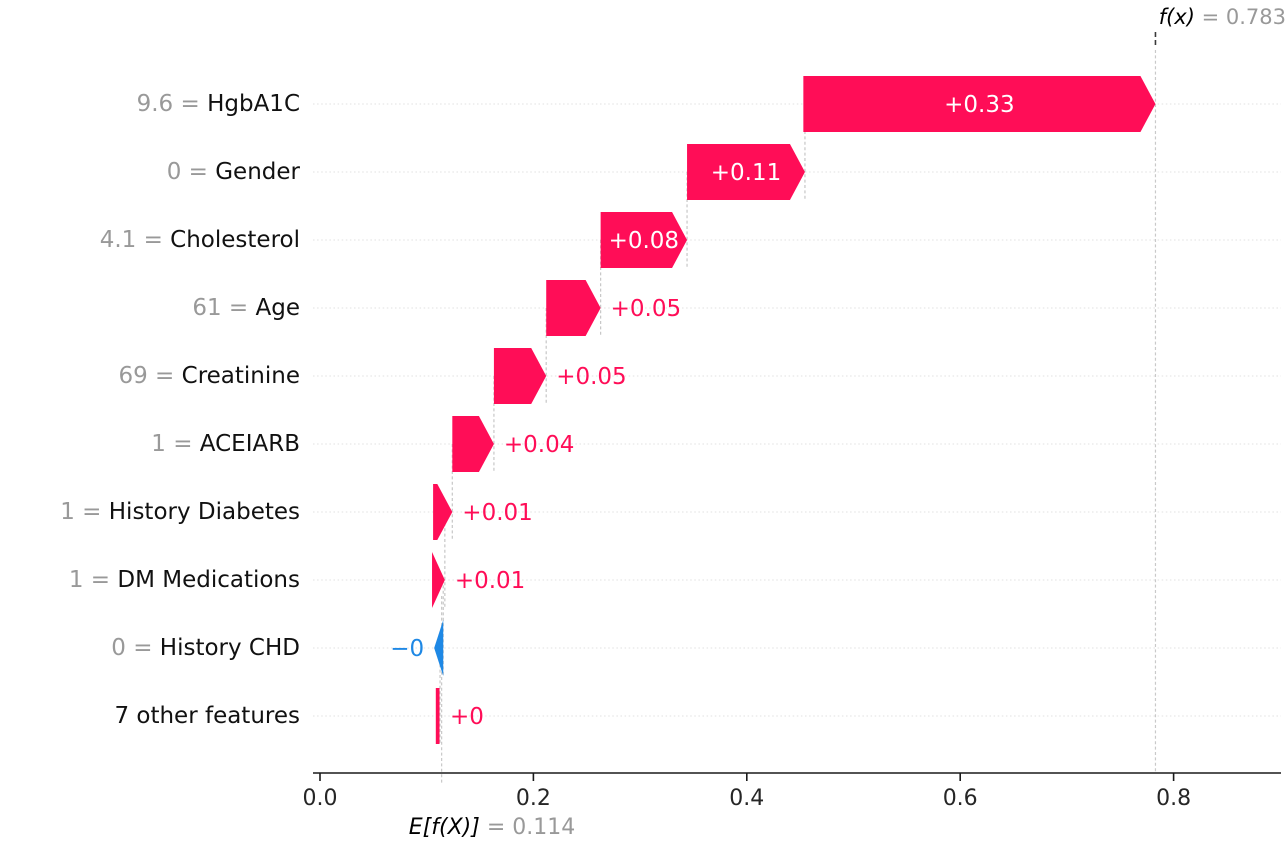  I want to click on bar-value-label-gender: +0.11, so click(746, 173).